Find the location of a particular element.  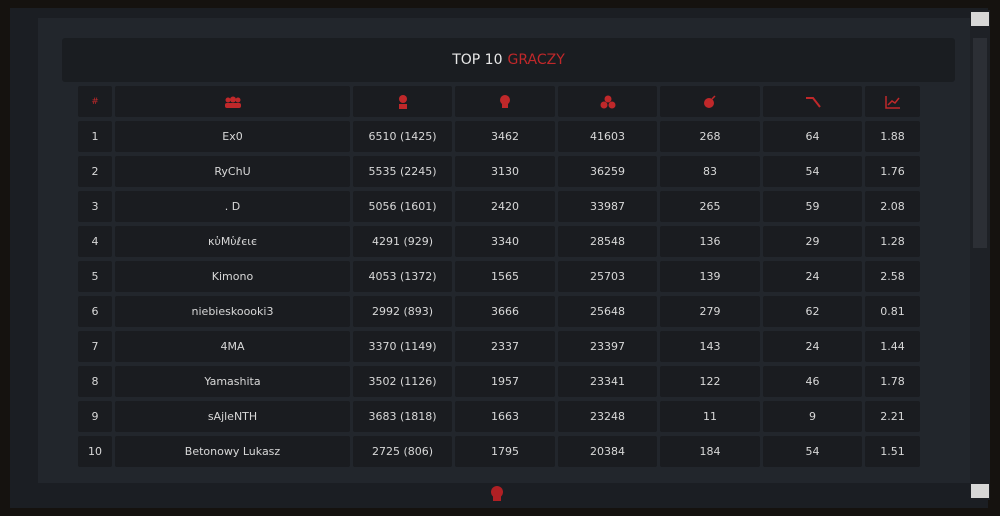

table-cell: 2.21 is located at coordinates (892, 416).